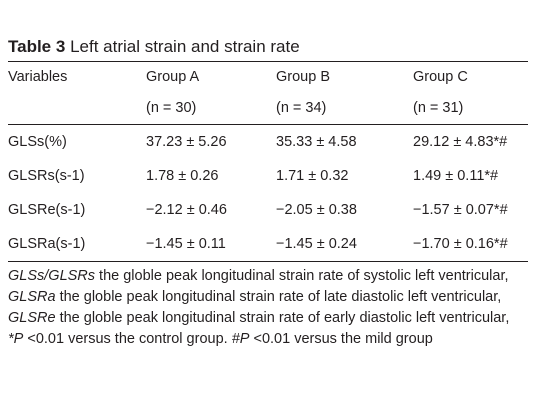 This screenshot has width=543, height=400. Describe the element at coordinates (438, 108) in the screenshot. I see `group-size: (n = 31)` at that location.